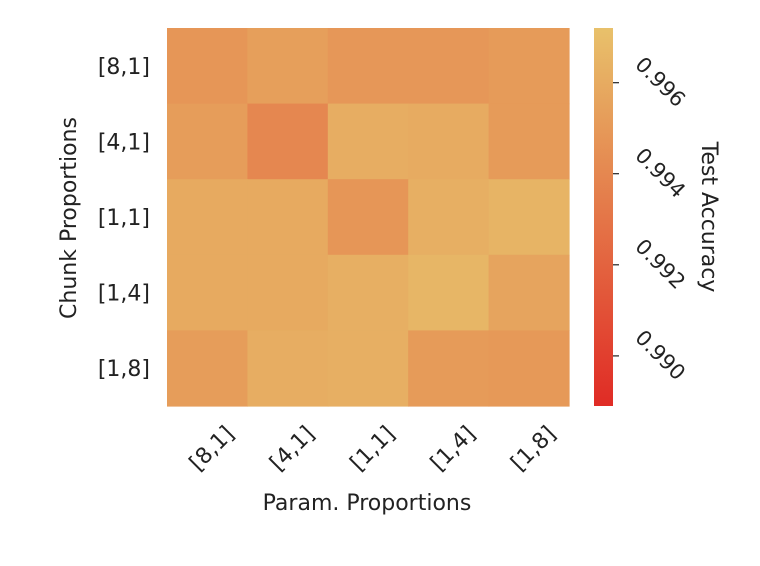  Describe the element at coordinates (367, 503) in the screenshot. I see `x-axis-label: Param. Proportions` at that location.